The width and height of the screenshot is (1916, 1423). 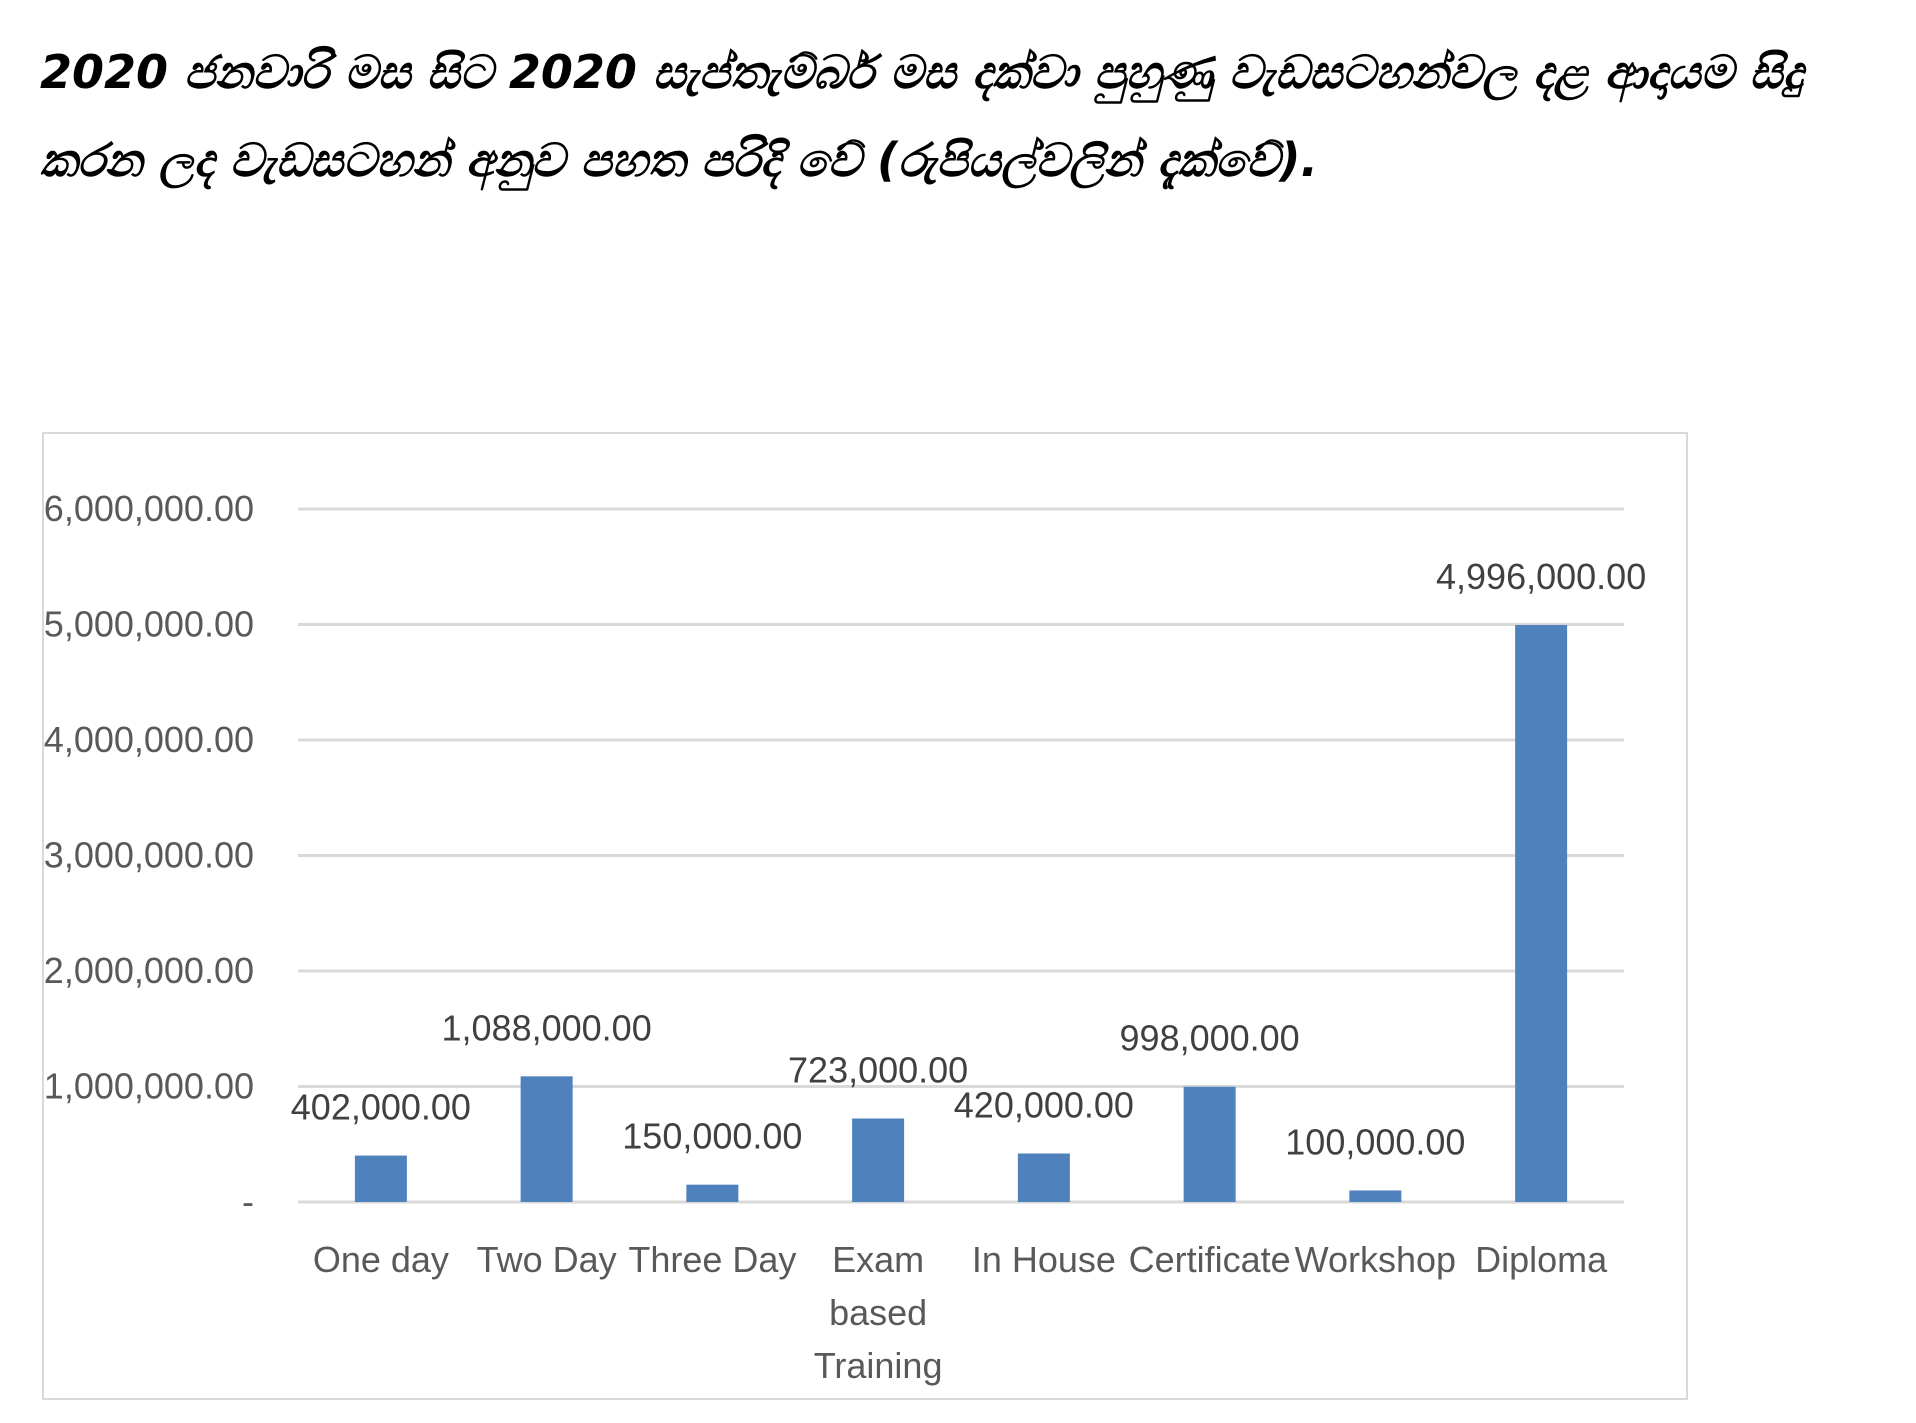 I want to click on y-tick-label: 4,000,000.00, so click(x=149, y=739).